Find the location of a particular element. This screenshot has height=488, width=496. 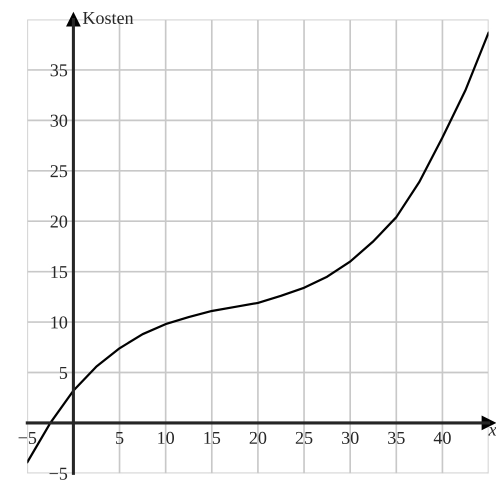

x-tick-label: −5 is located at coordinates (27, 438).